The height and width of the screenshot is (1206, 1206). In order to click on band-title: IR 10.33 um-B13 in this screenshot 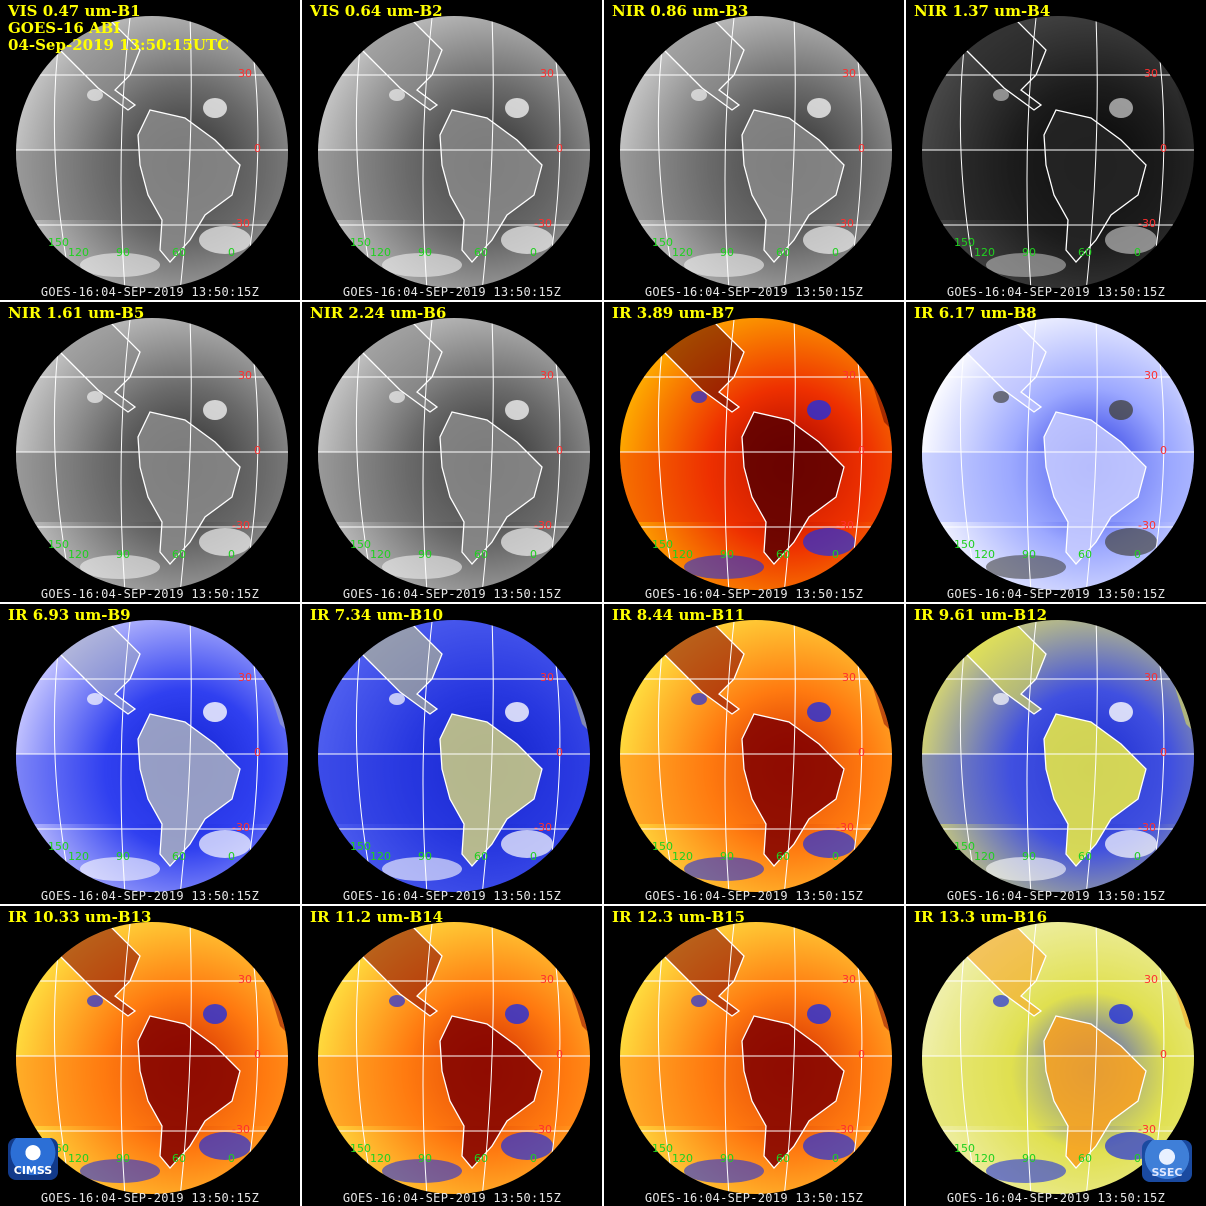, I will do `click(80, 917)`.